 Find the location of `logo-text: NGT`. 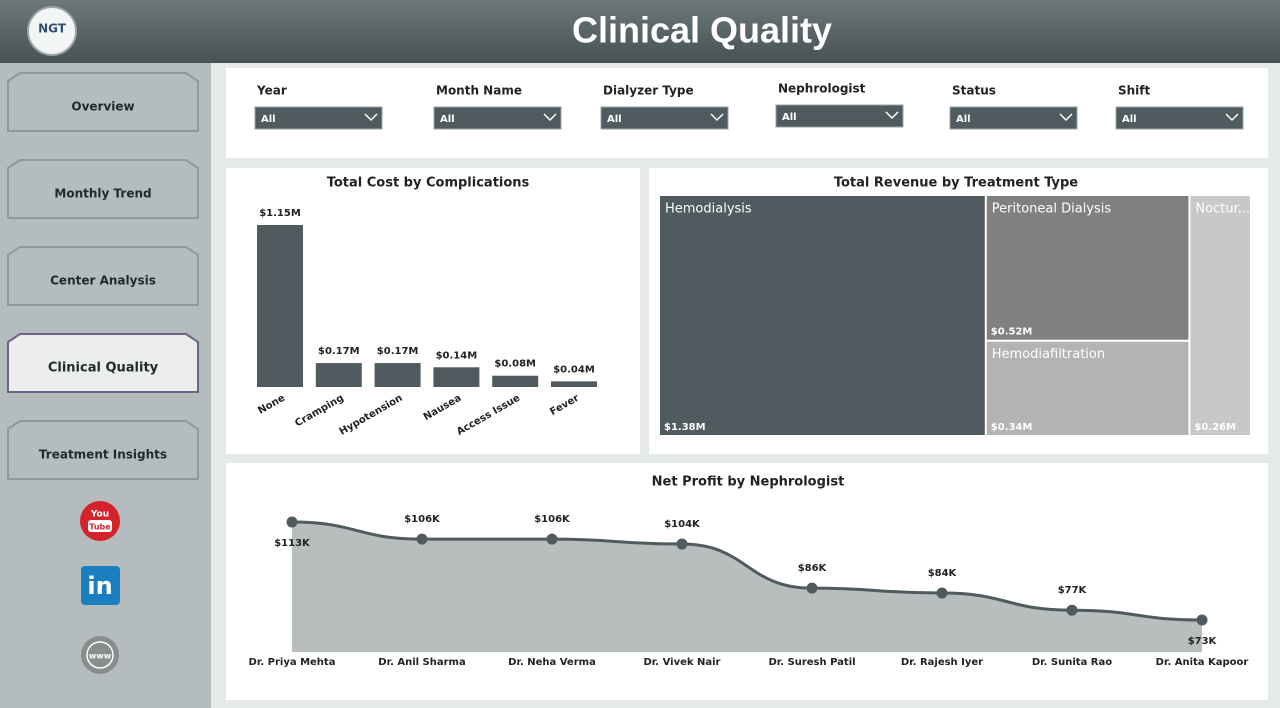

logo-text: NGT is located at coordinates (52, 29).